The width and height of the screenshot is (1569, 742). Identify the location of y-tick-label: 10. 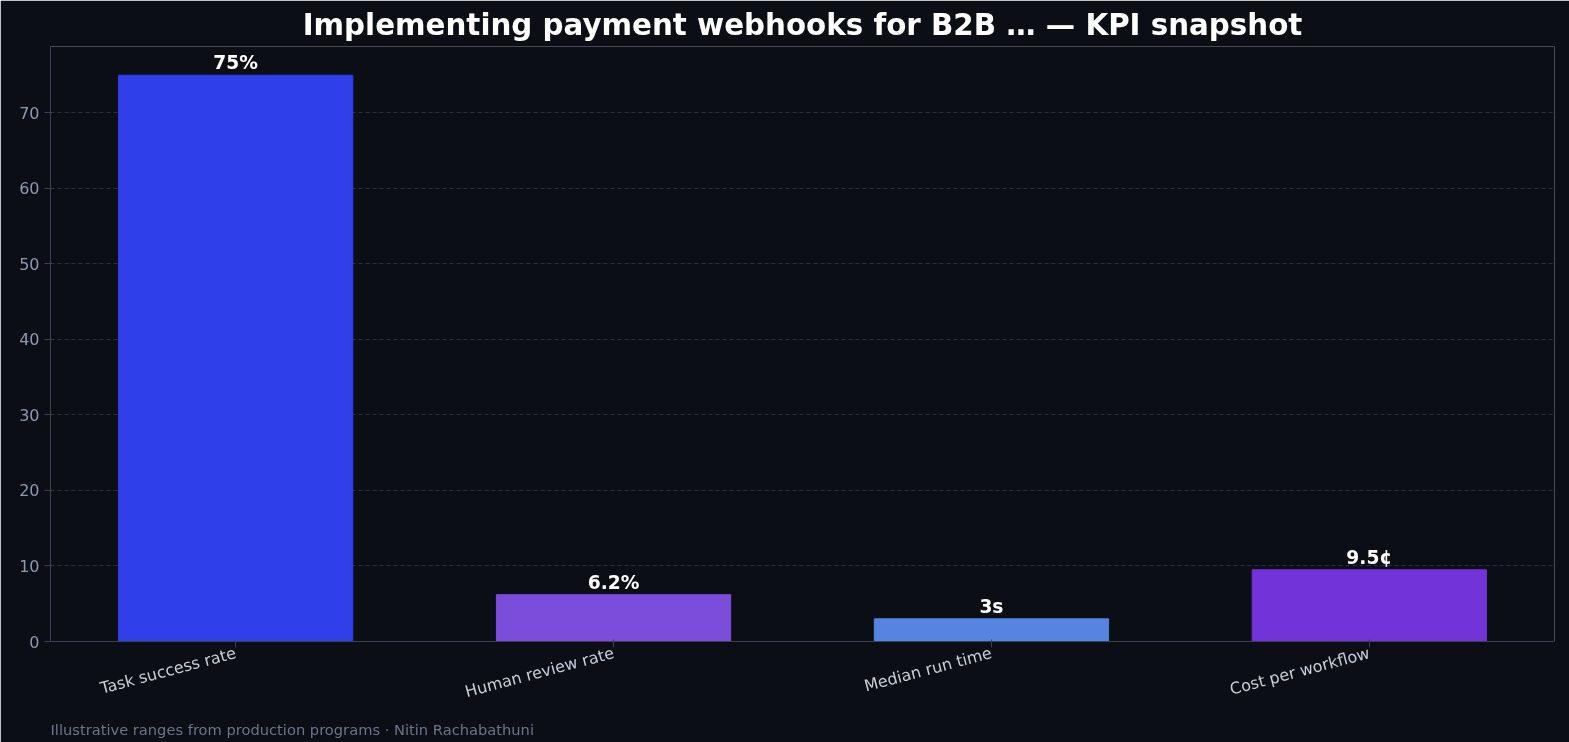
(29, 566).